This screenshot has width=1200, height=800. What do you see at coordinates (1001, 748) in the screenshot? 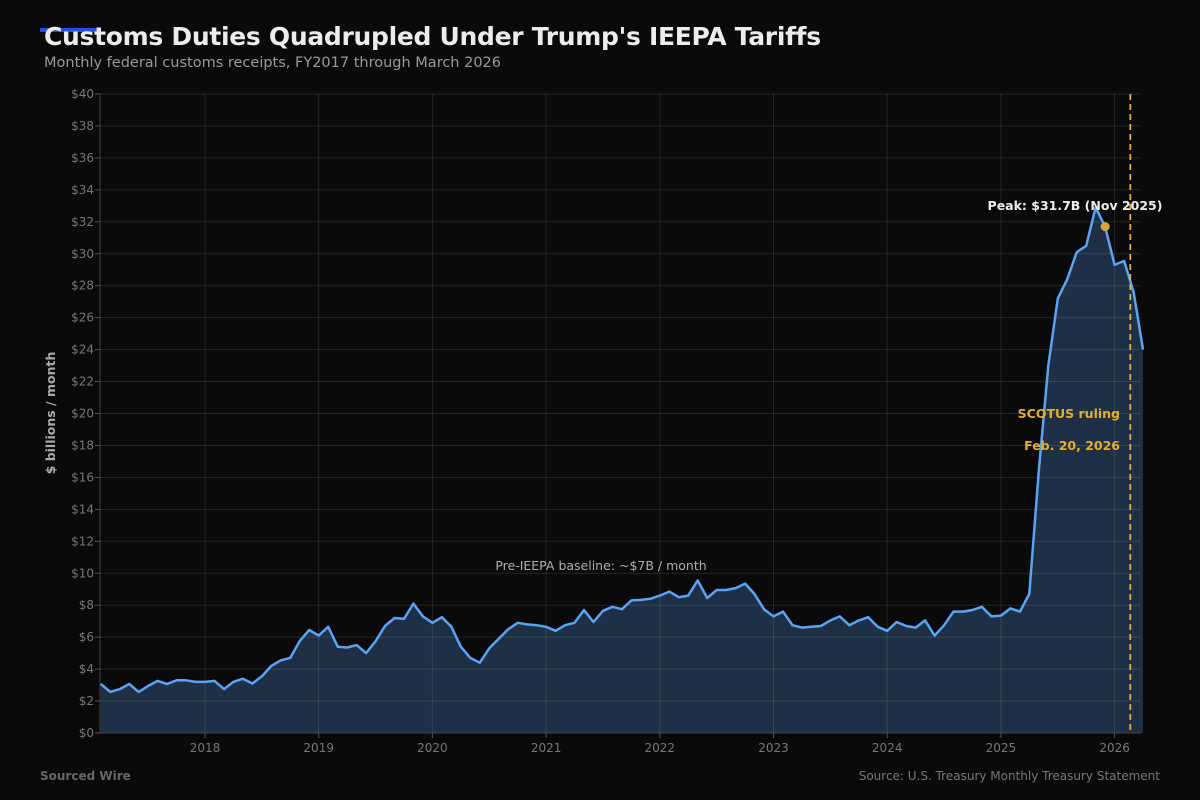
I see `x-tick-label: 2025` at bounding box center [1001, 748].